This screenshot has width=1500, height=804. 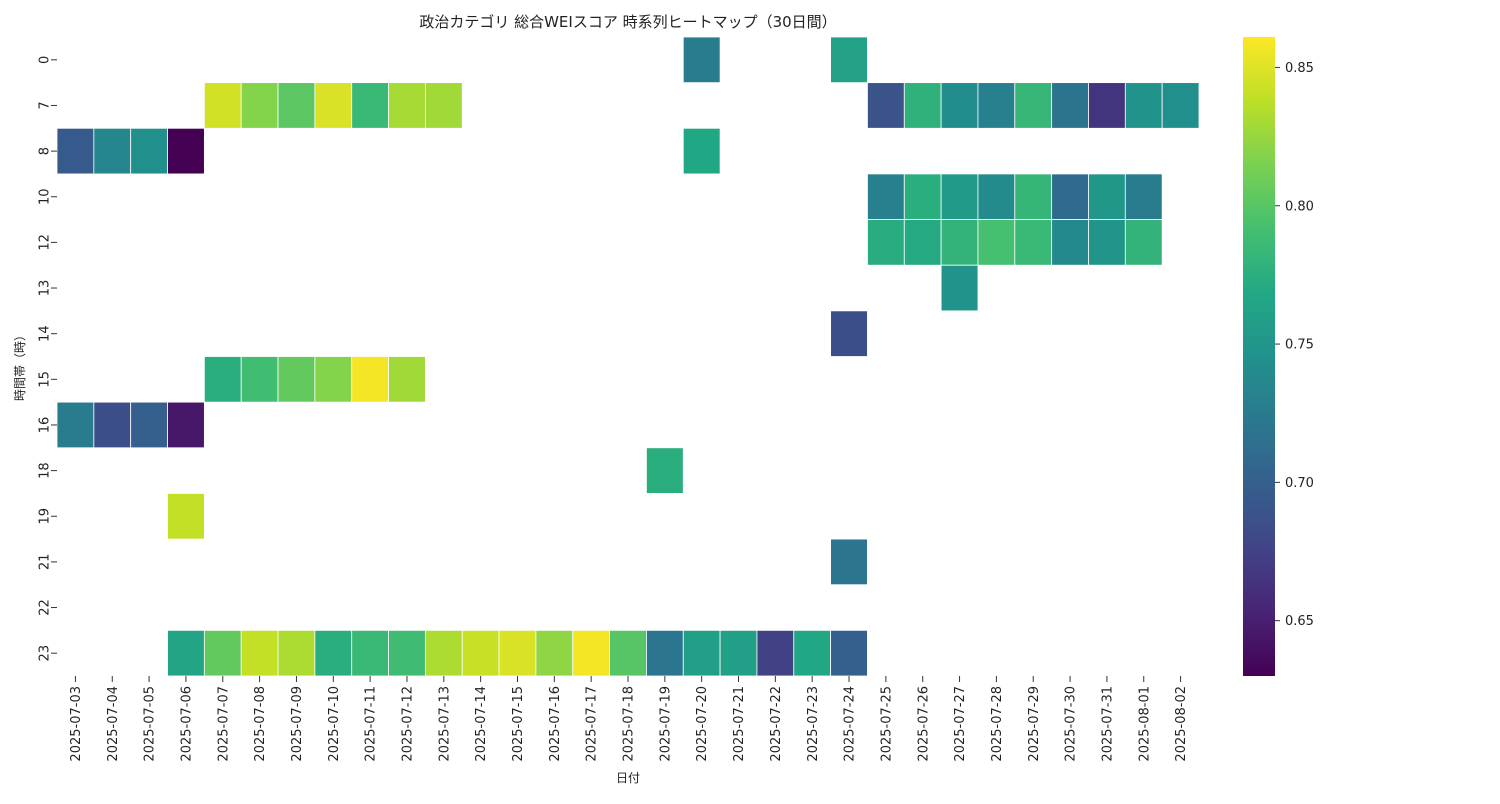 I want to click on y-tick-label: 16, so click(x=45, y=425).